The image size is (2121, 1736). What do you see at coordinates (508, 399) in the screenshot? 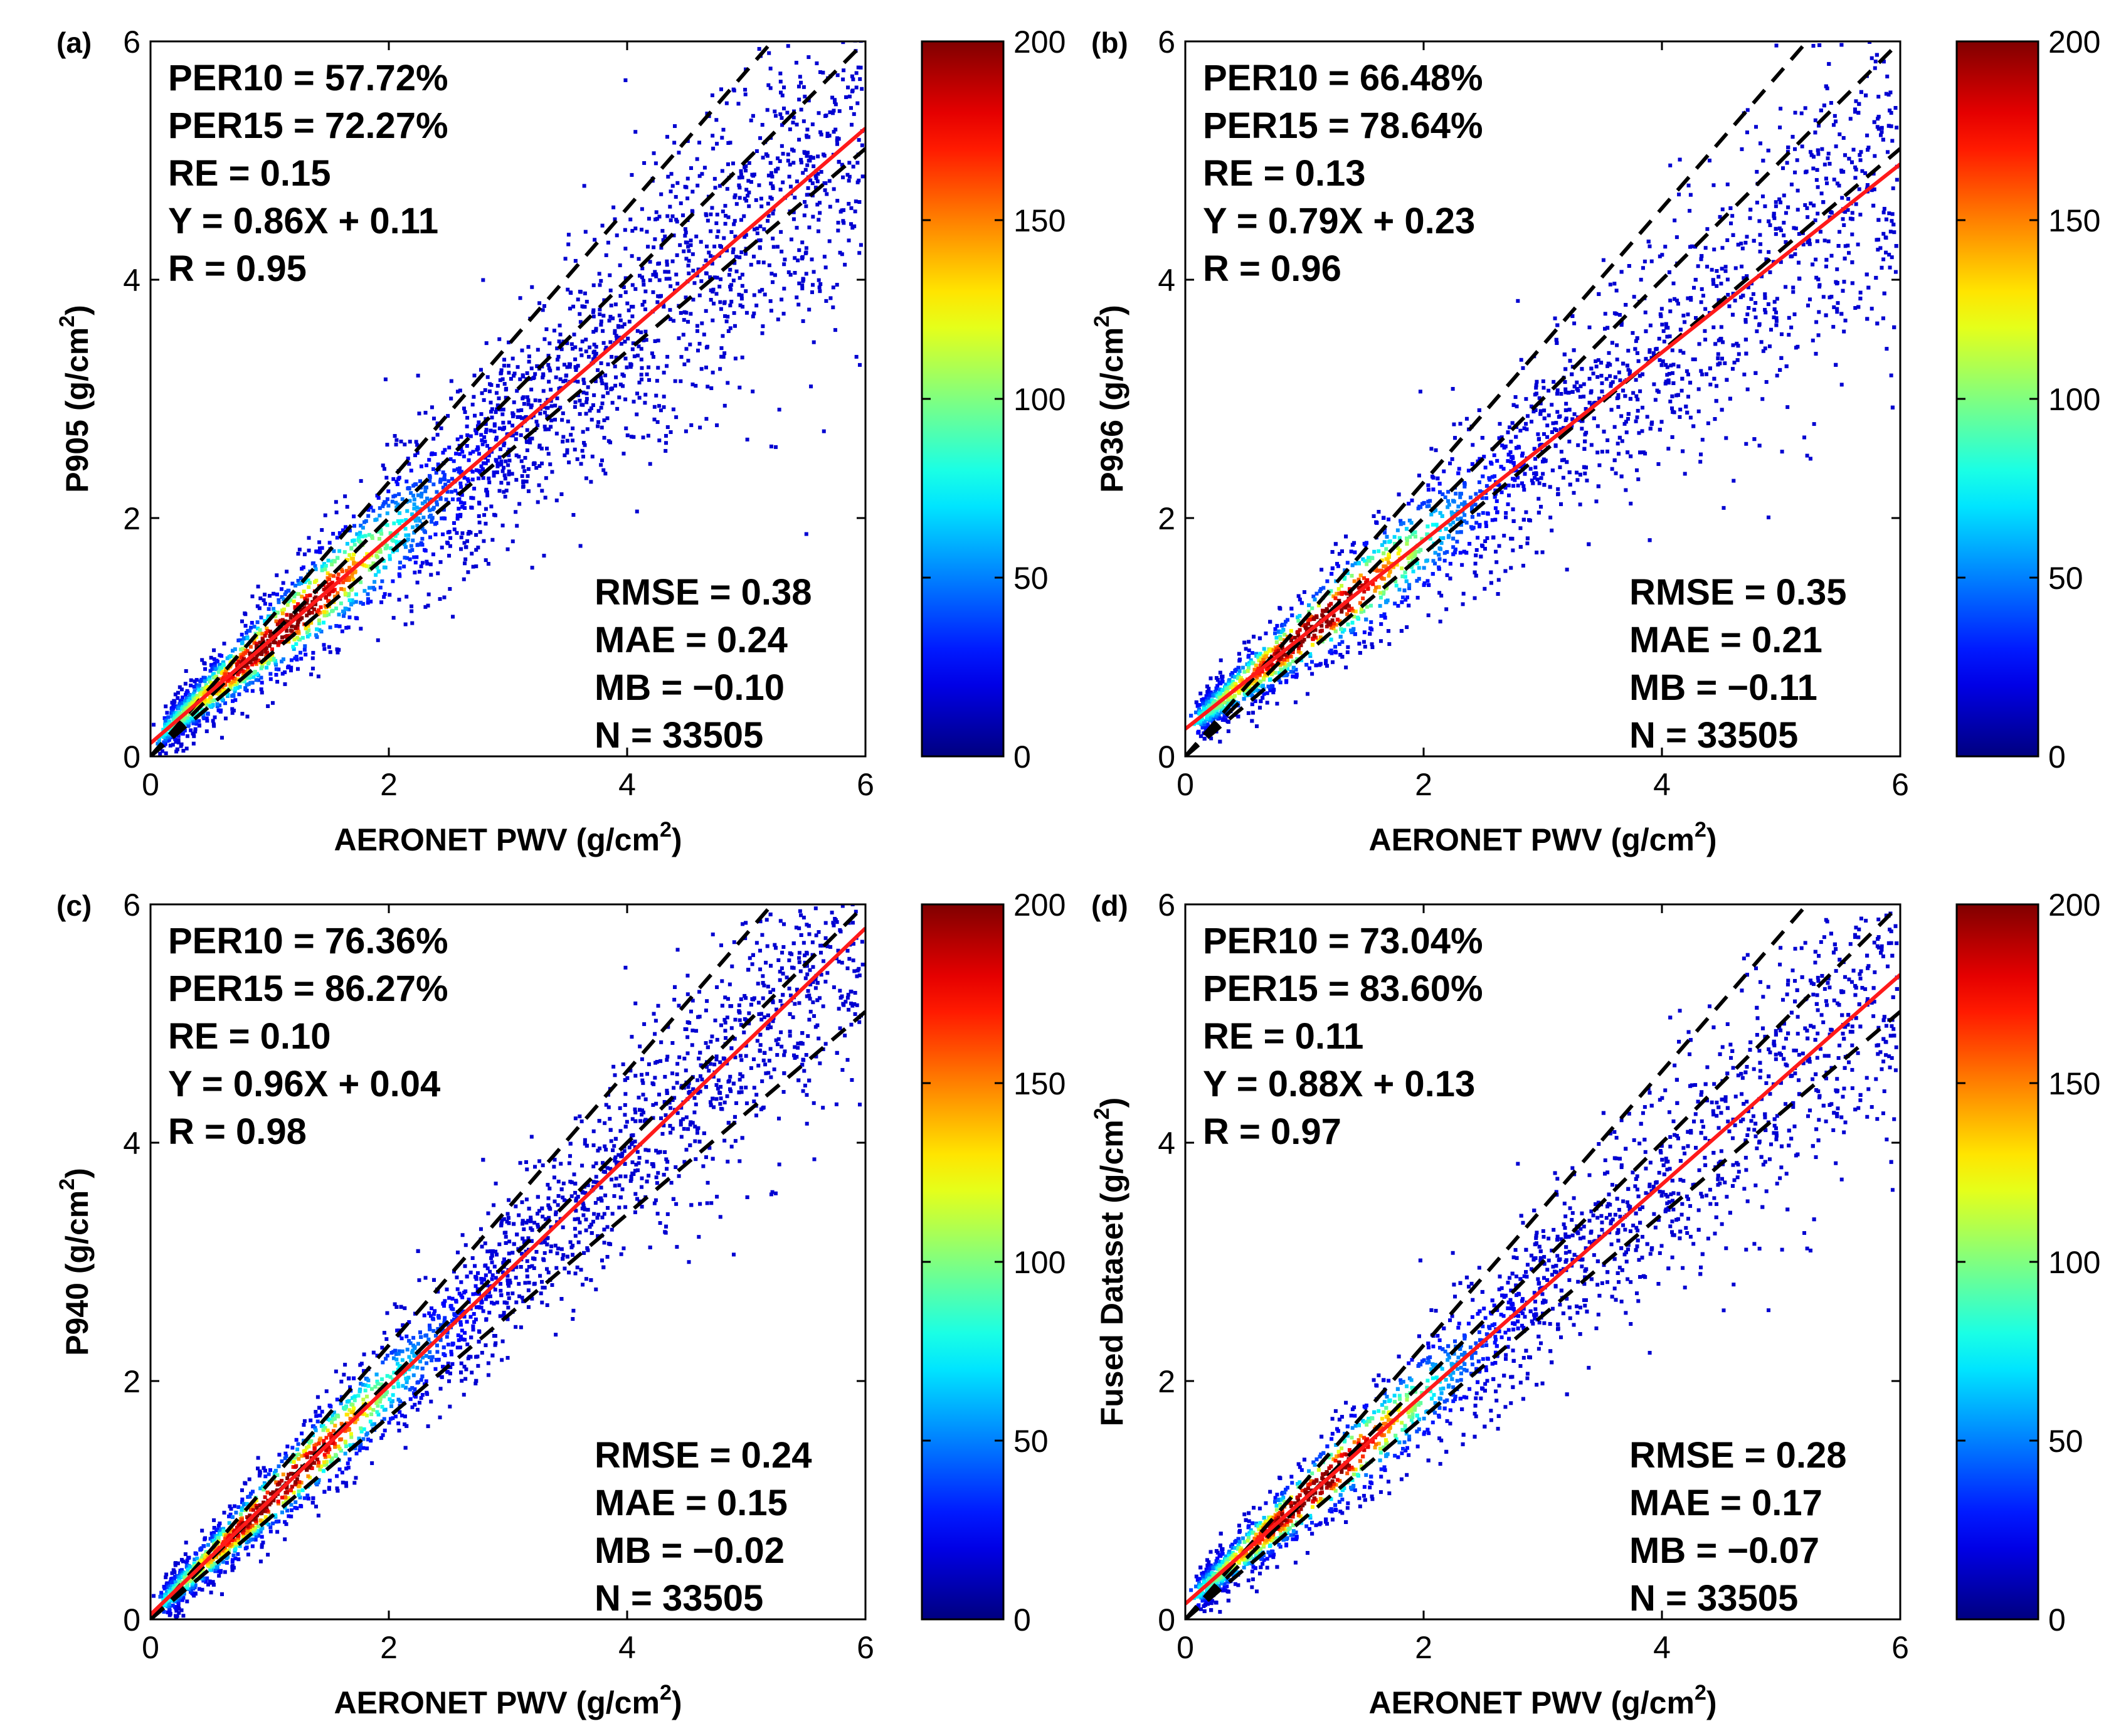
I see `scatter-points` at bounding box center [508, 399].